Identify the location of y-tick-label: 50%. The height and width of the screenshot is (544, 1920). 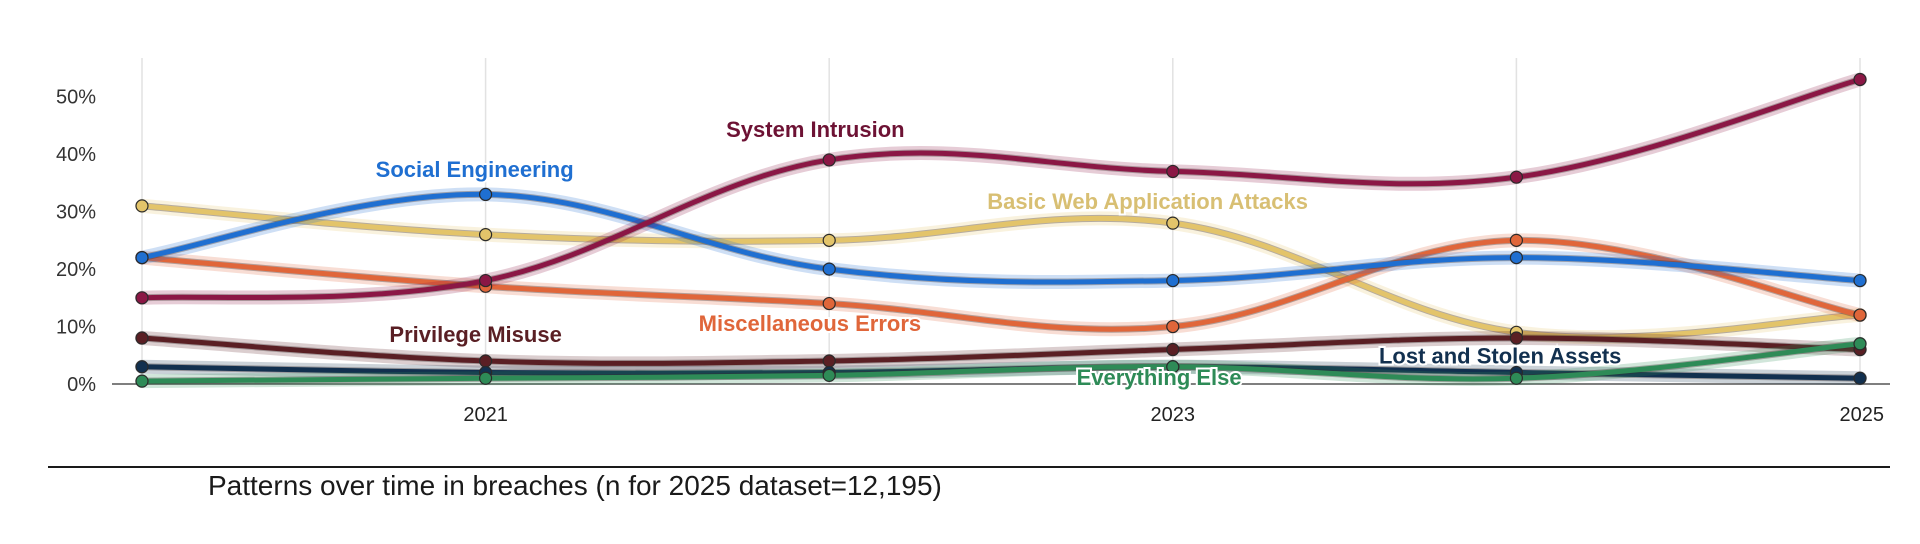
(76, 98).